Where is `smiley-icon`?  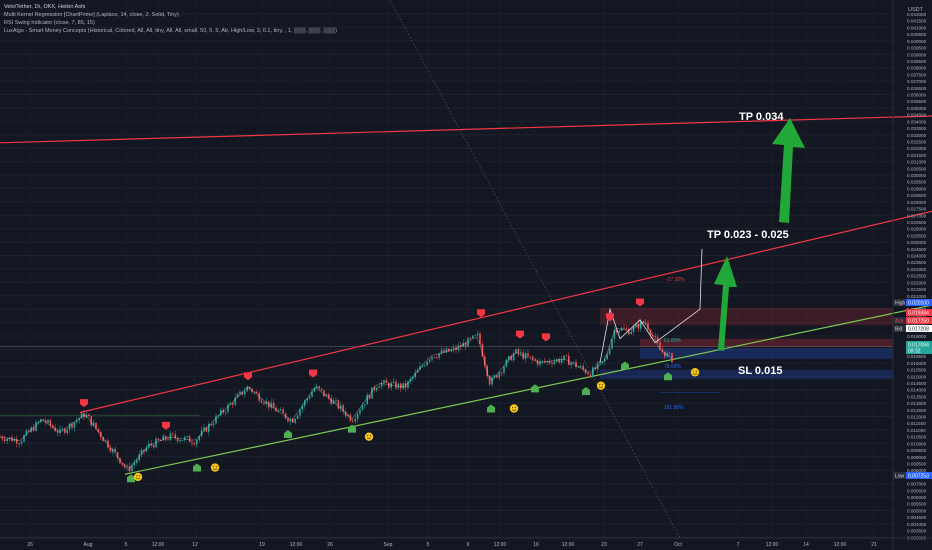
smiley-icon is located at coordinates (369, 436).